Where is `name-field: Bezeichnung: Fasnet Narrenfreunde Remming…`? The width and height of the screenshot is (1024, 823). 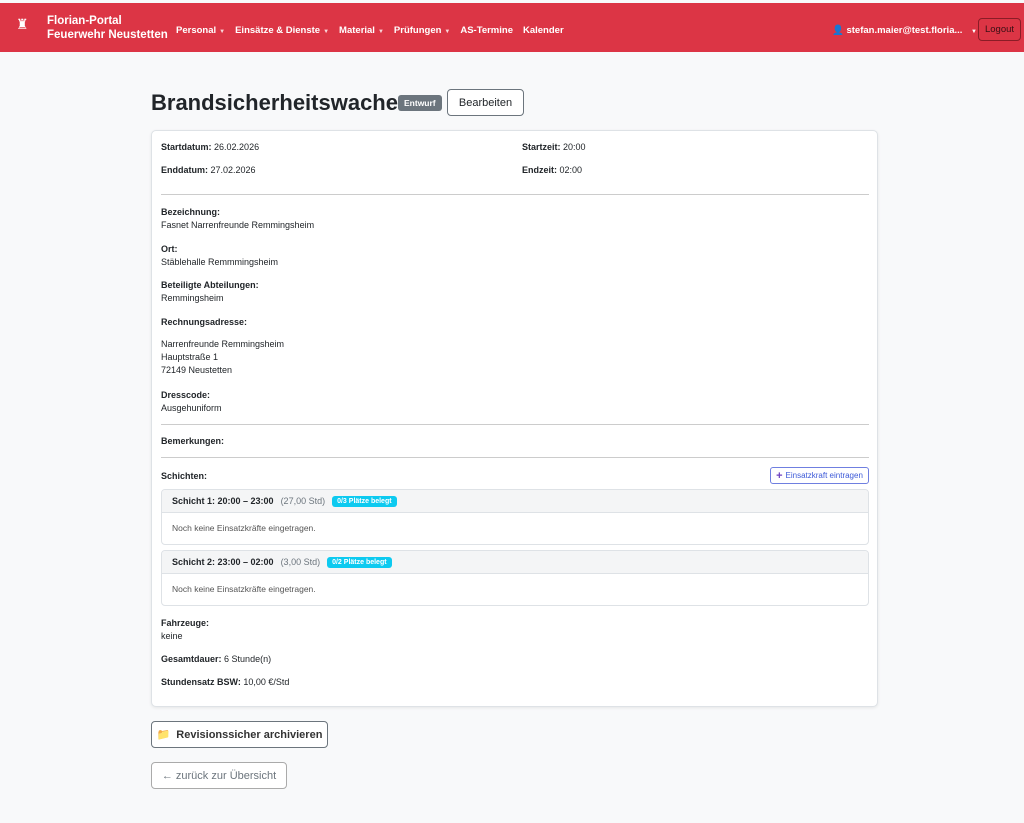 name-field: Bezeichnung: Fasnet Narrenfreunde Remming… is located at coordinates (238, 218).